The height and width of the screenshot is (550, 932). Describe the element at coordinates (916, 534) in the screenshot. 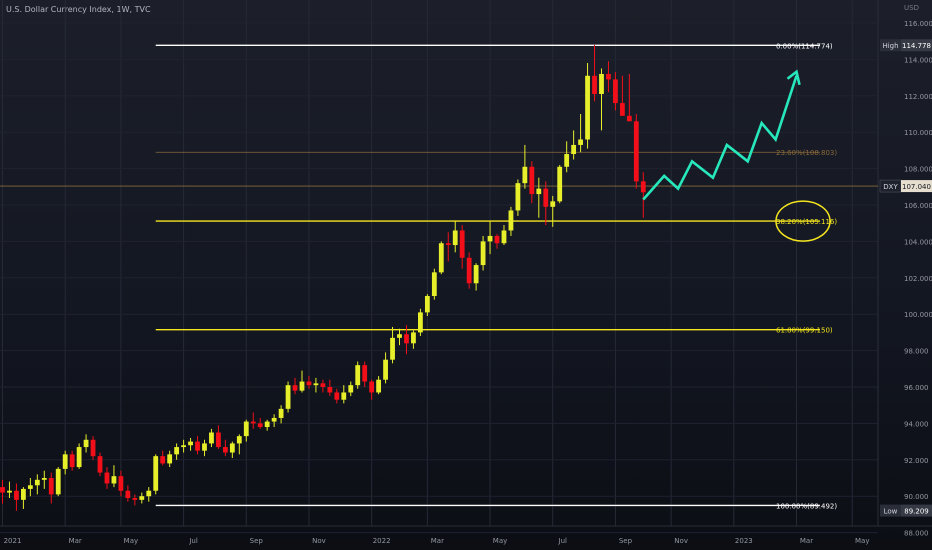

I see `price-tick-label: 88.000` at that location.